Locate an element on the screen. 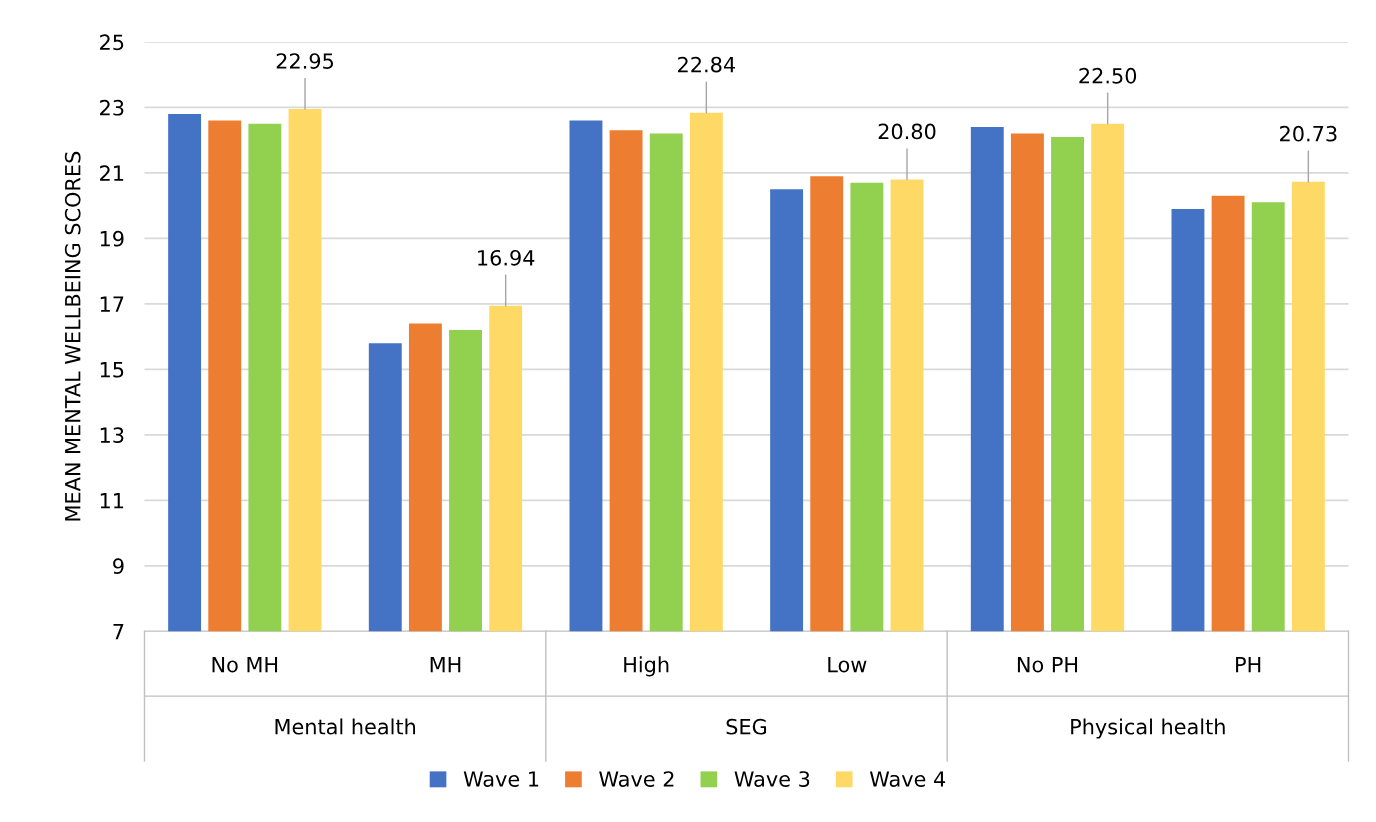 Image resolution: width=1376 pixels, height=822 pixels. y-tick-label: 7 is located at coordinates (118, 632).